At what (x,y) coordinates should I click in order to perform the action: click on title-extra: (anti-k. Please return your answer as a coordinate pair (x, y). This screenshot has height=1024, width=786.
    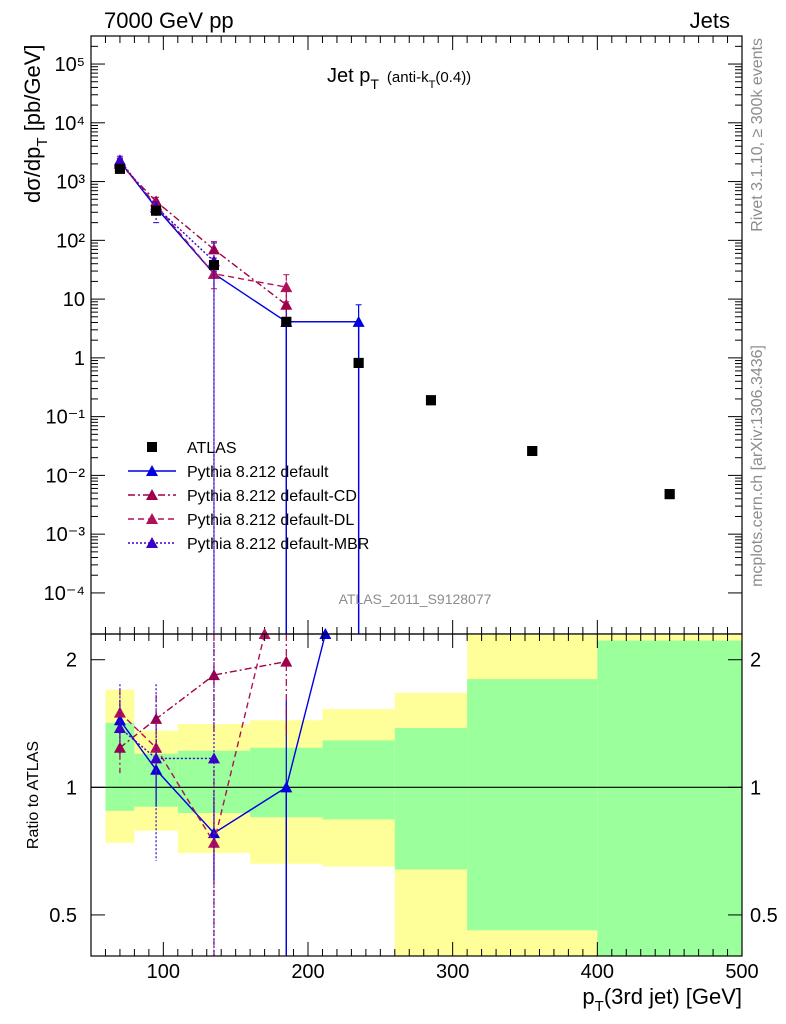
    Looking at the image, I should click on (408, 77).